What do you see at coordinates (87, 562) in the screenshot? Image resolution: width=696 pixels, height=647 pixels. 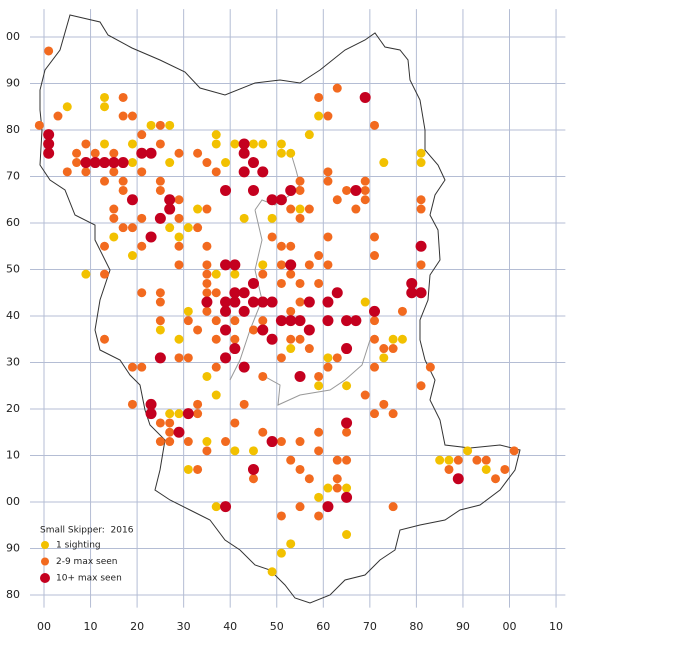 I see `legend-label: 2-9 max seen` at bounding box center [87, 562].